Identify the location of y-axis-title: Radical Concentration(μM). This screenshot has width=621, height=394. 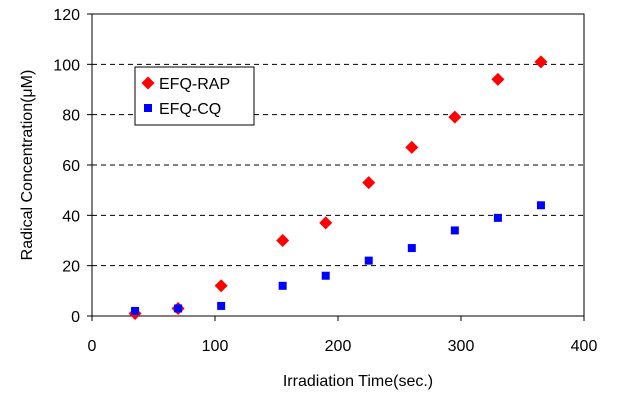
(27, 165).